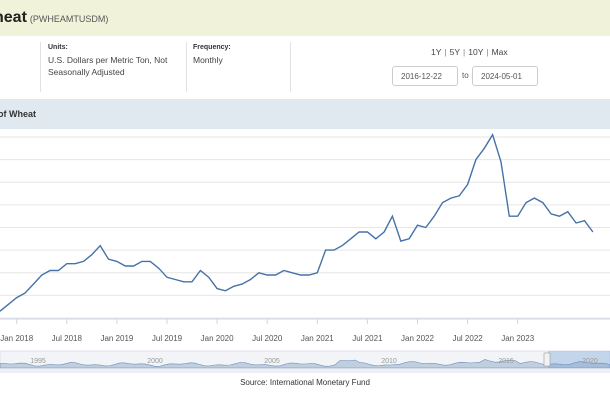 The height and width of the screenshot is (405, 610). I want to click on navigator-label: 1995, so click(38, 361).